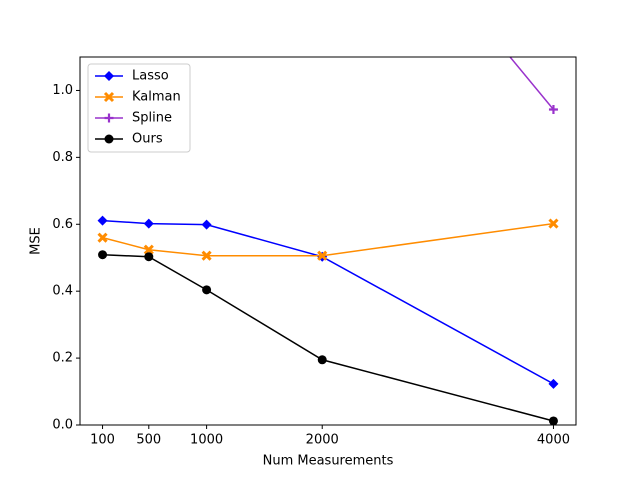 Image resolution: width=640 pixels, height=478 pixels. What do you see at coordinates (147, 139) in the screenshot?
I see `legend-label: Ours` at bounding box center [147, 139].